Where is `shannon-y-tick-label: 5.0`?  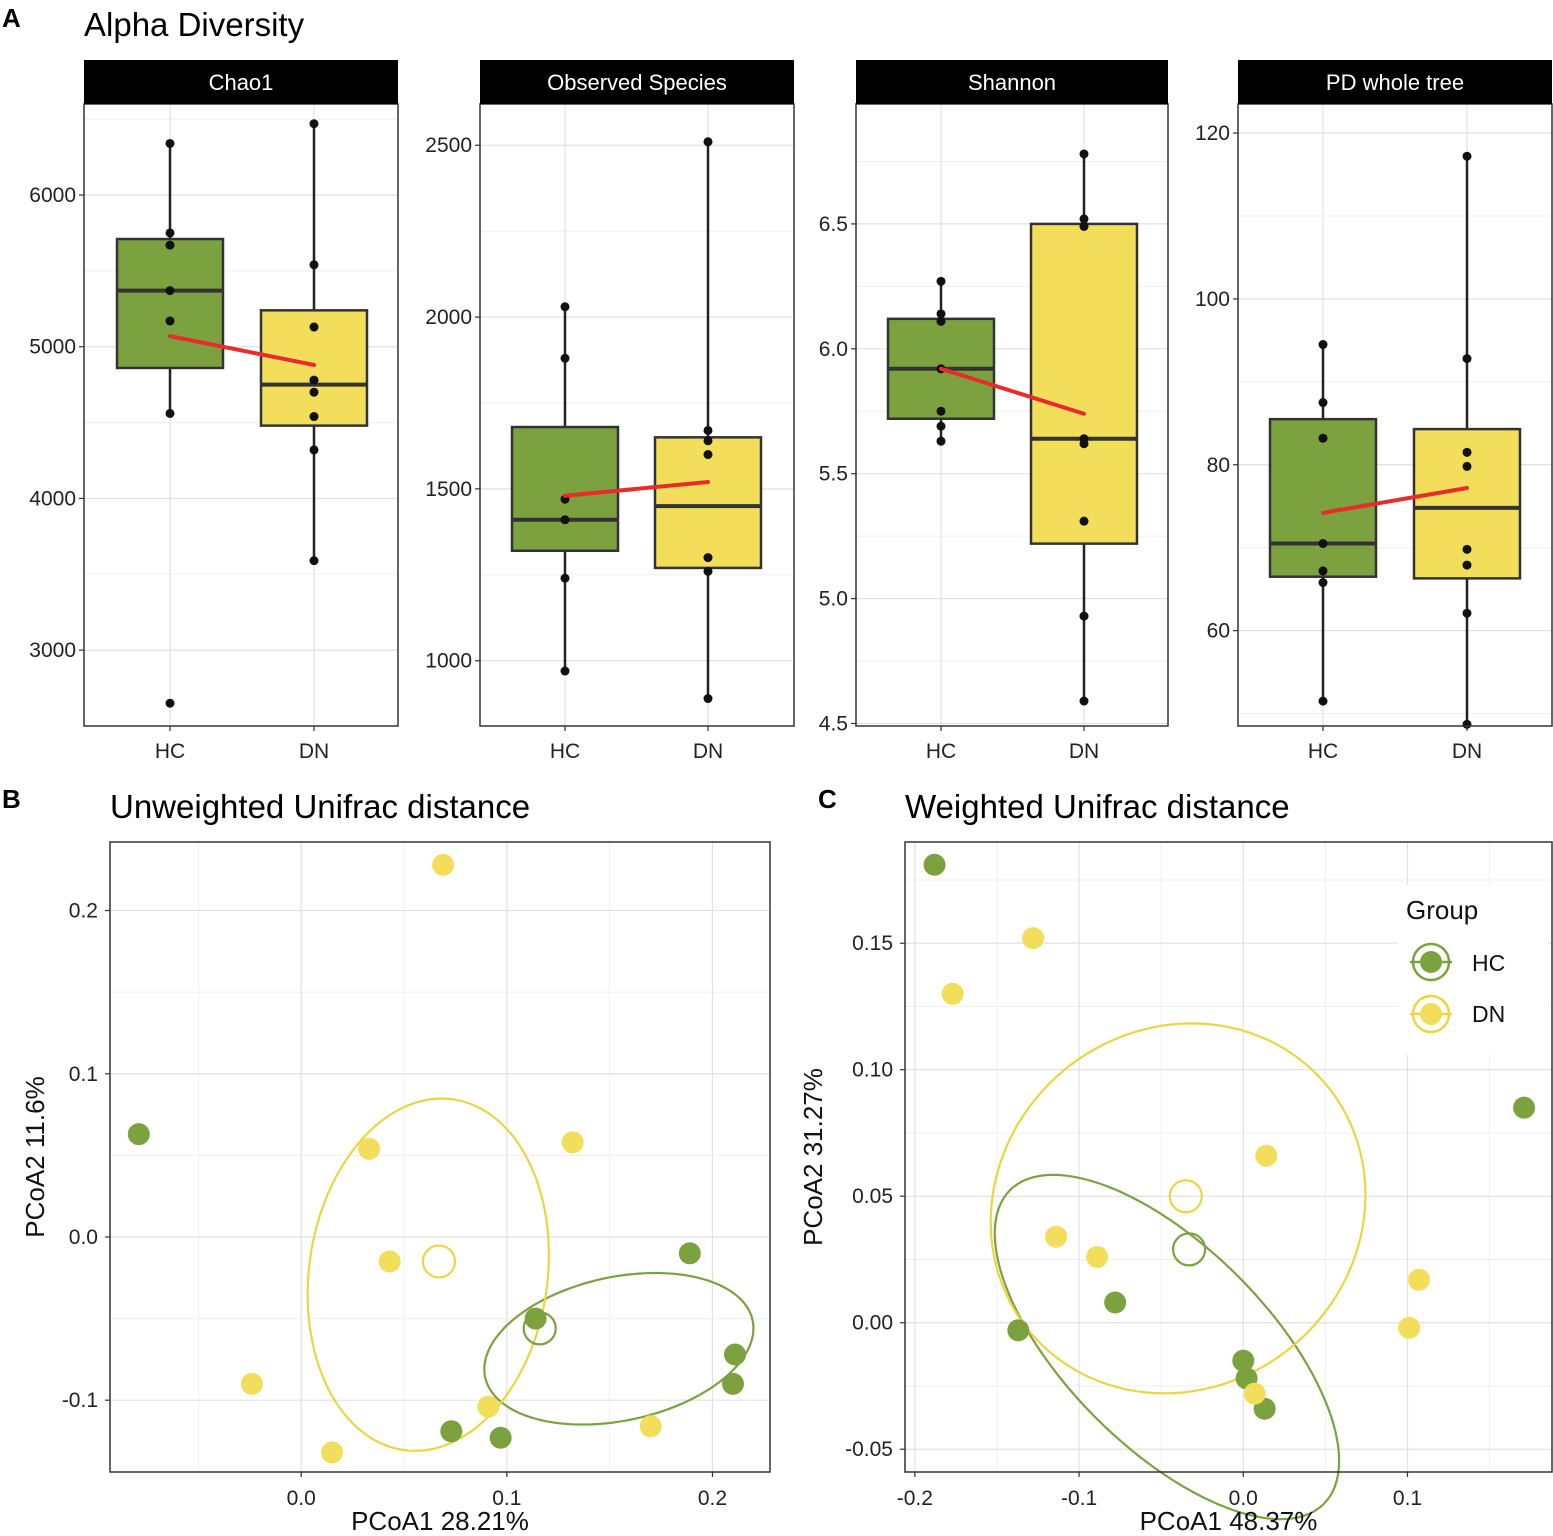 shannon-y-tick-label: 5.0 is located at coordinates (833, 599).